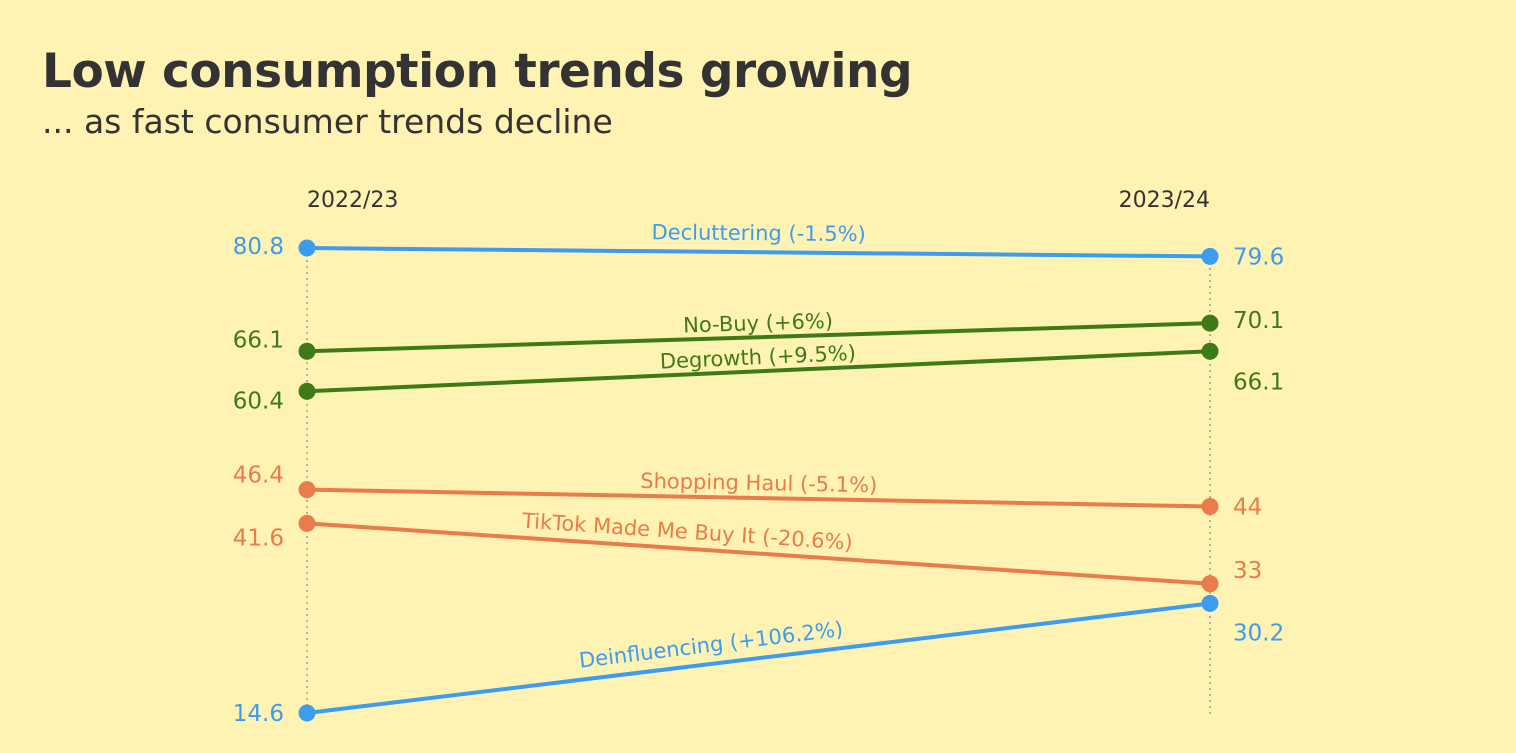  Describe the element at coordinates (258, 538) in the screenshot. I see `value-label-start: 41.6` at that location.